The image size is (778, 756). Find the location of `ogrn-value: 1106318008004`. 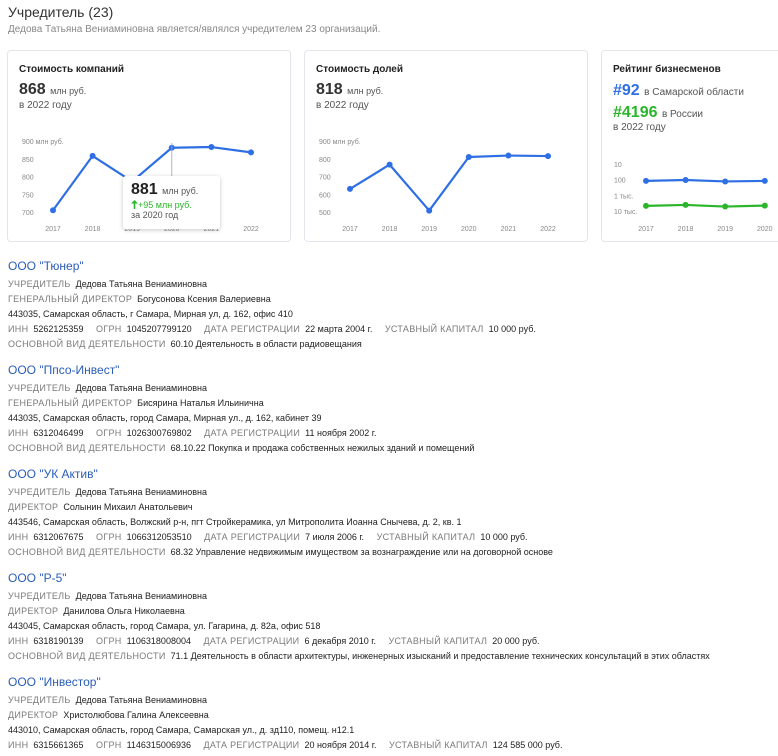

ogrn-value: 1106318008004 is located at coordinates (158, 641).